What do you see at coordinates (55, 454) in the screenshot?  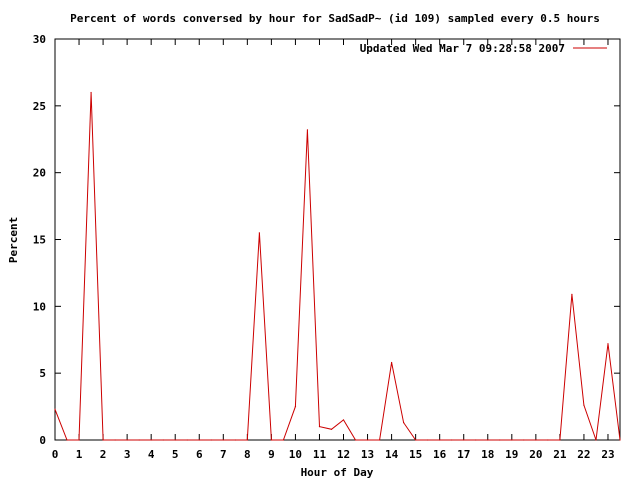 I see `x-tick-label: 0` at bounding box center [55, 454].